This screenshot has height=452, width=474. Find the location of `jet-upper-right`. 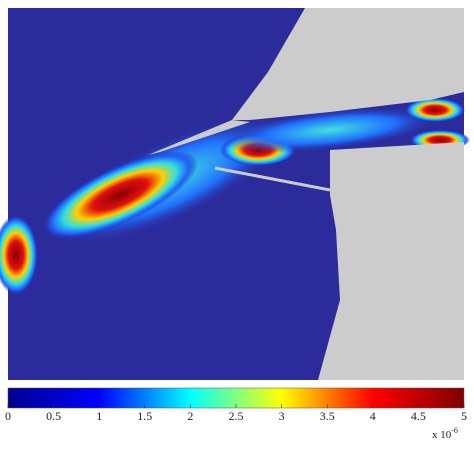

jet-upper-right is located at coordinates (435, 110).